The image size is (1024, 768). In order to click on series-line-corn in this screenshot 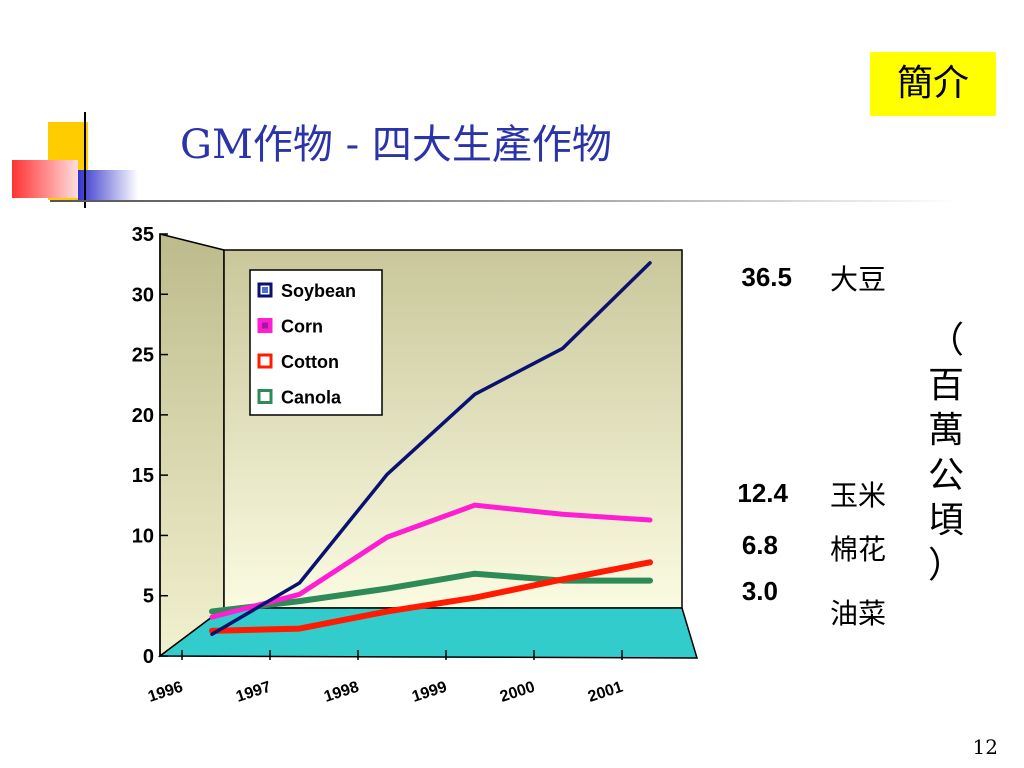, I will do `click(431, 561)`.